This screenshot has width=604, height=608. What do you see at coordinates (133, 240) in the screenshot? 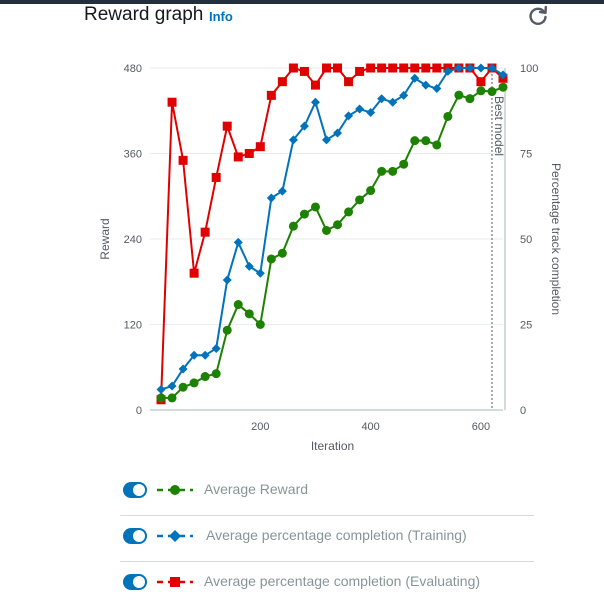
I see `y-tick-label: 240` at bounding box center [133, 240].